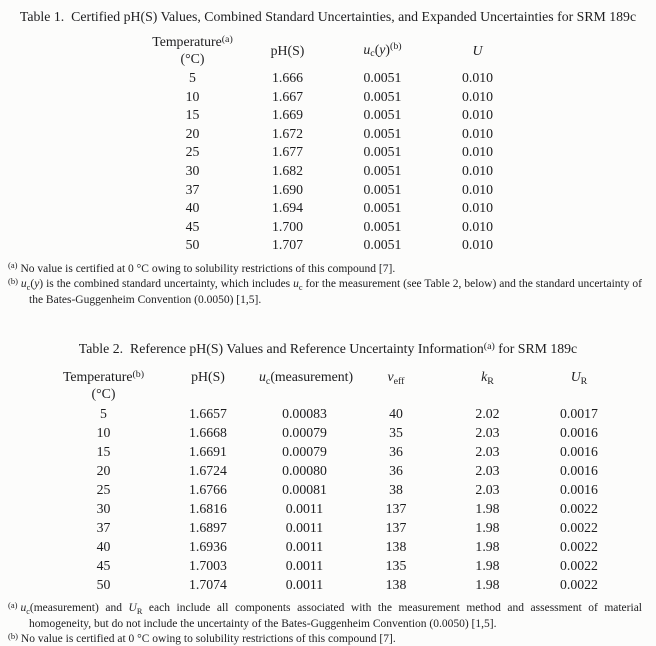 The height and width of the screenshot is (646, 656). I want to click on table1-row: 50 1.707 0.0051 0.010, so click(335, 245).